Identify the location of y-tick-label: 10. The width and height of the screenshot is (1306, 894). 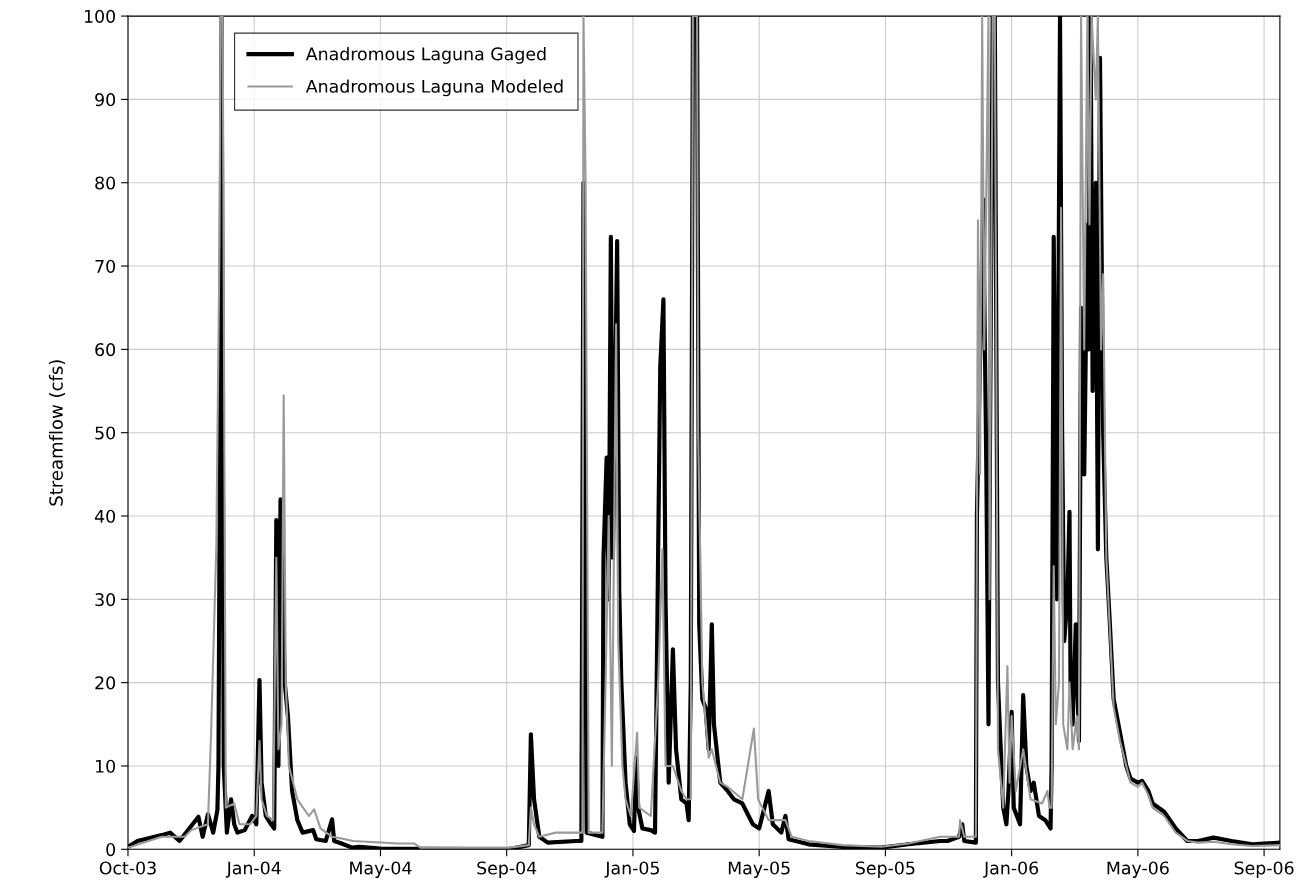
(106, 766).